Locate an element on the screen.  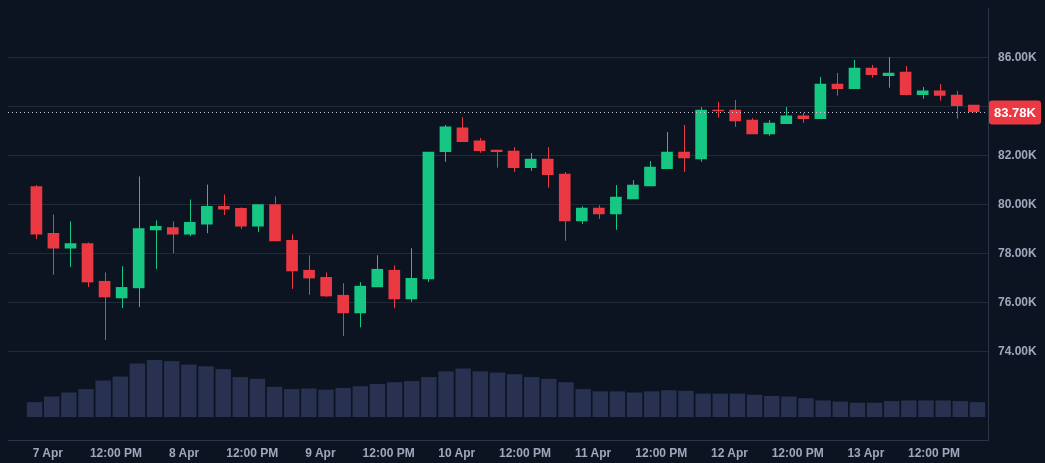
x-tick-label: 13 Apr is located at coordinates (866, 452).